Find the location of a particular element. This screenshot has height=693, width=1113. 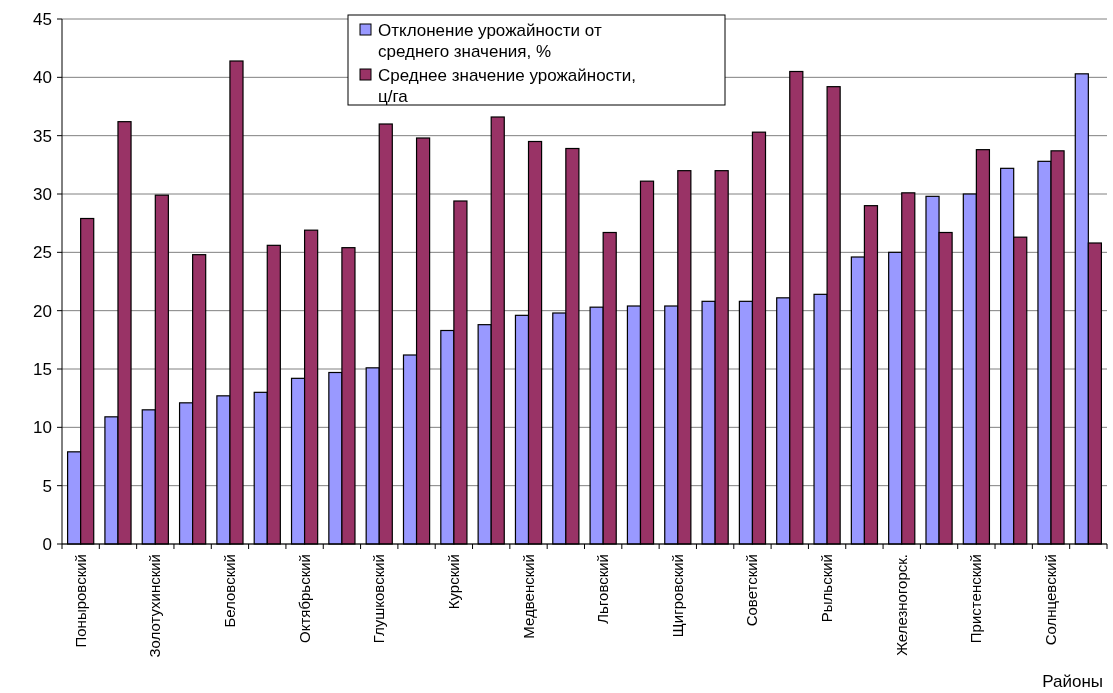

x-tick-label: Медвенский is located at coordinates (528, 596).